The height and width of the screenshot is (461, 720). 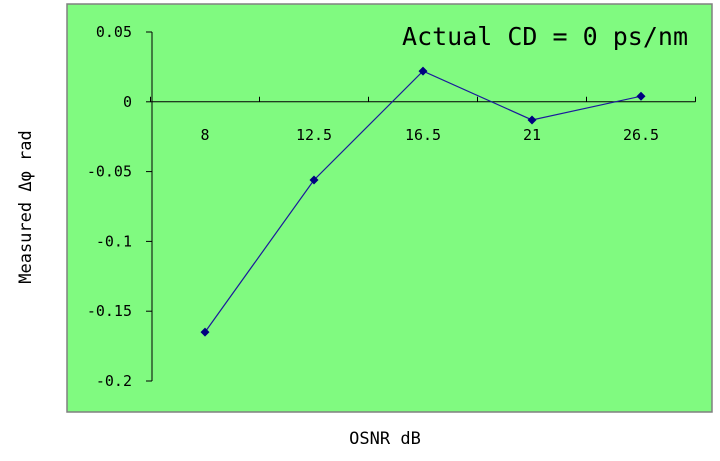 What do you see at coordinates (545, 36) in the screenshot?
I see `chart-annotation: Actual CD = 0 ps/nm` at bounding box center [545, 36].